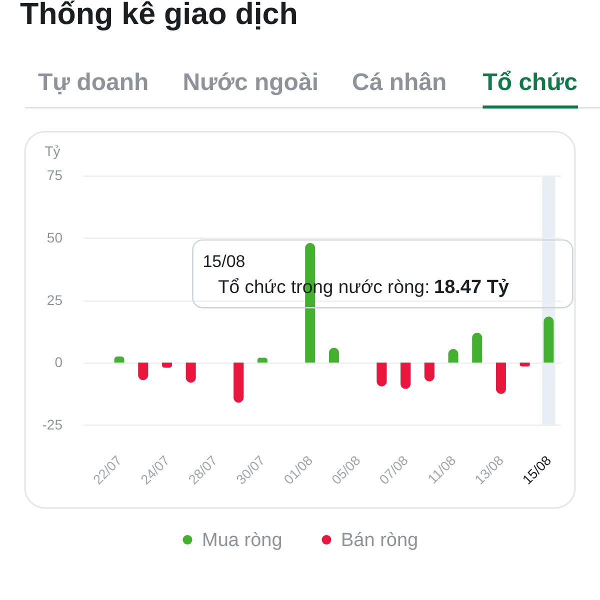 This screenshot has height=600, width=600. I want to click on annotation: 15/08, so click(224, 261).